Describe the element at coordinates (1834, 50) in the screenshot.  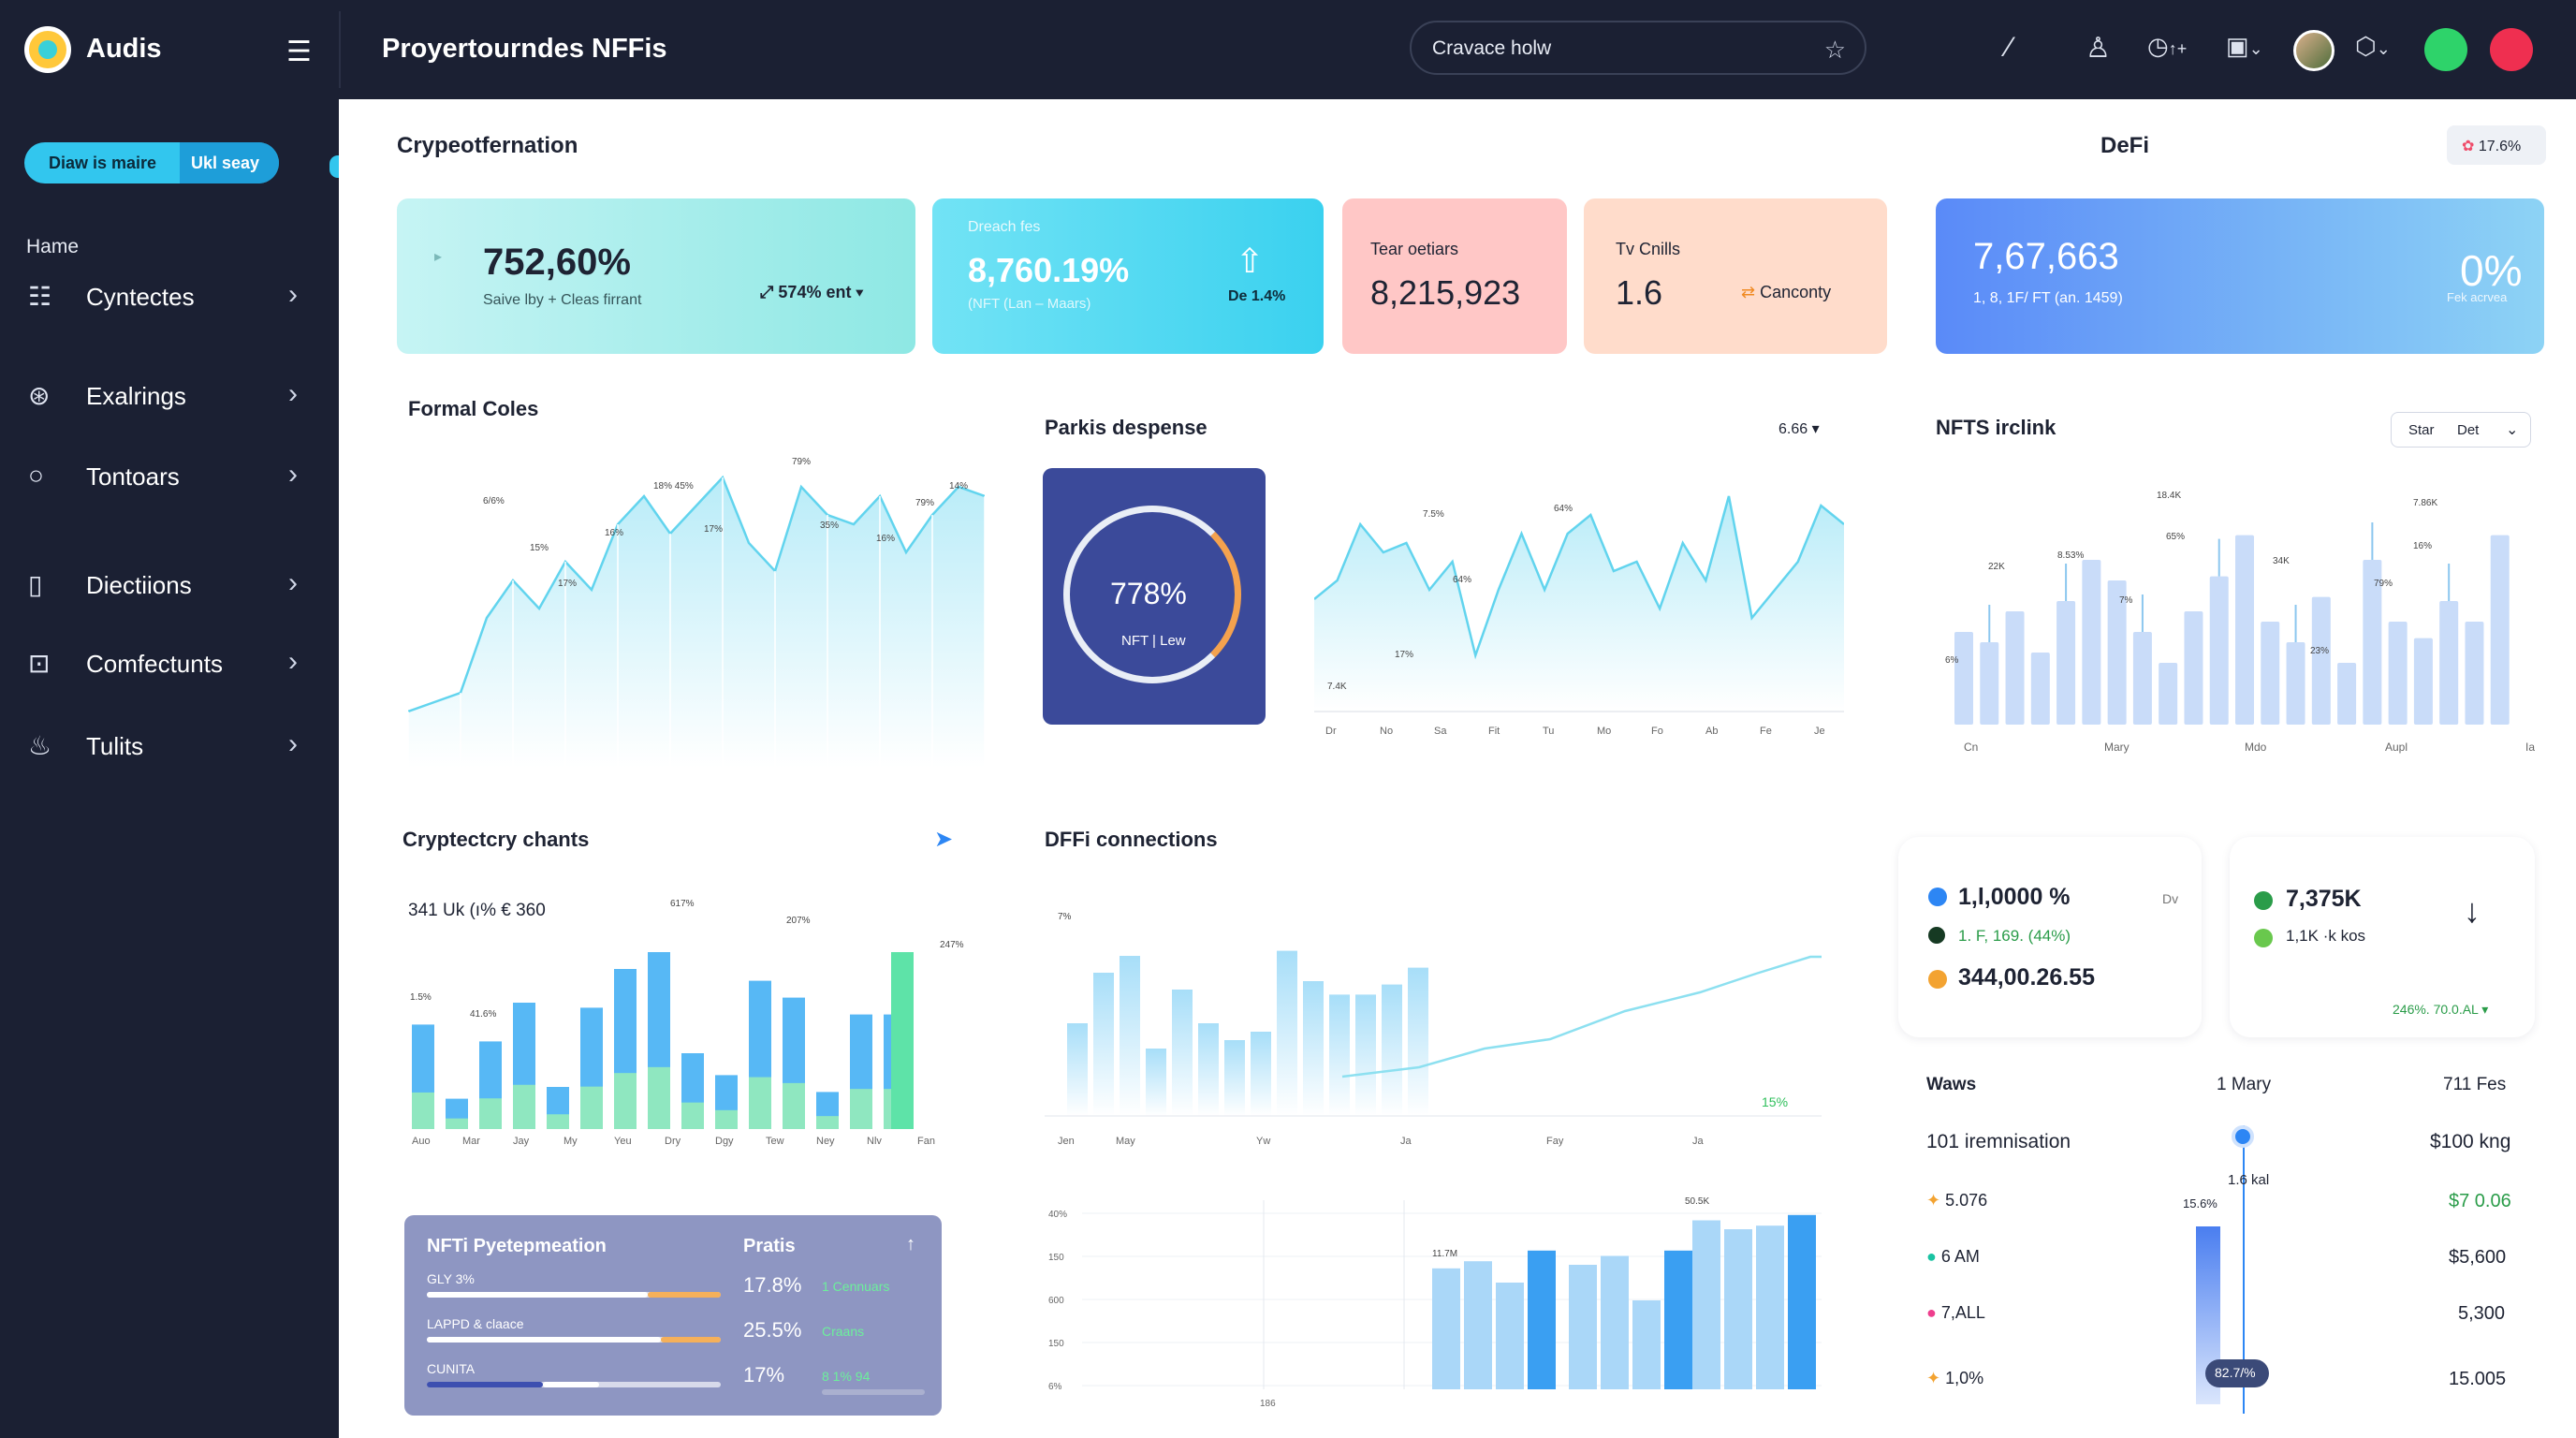
I see `star-icon: ☆` at that location.